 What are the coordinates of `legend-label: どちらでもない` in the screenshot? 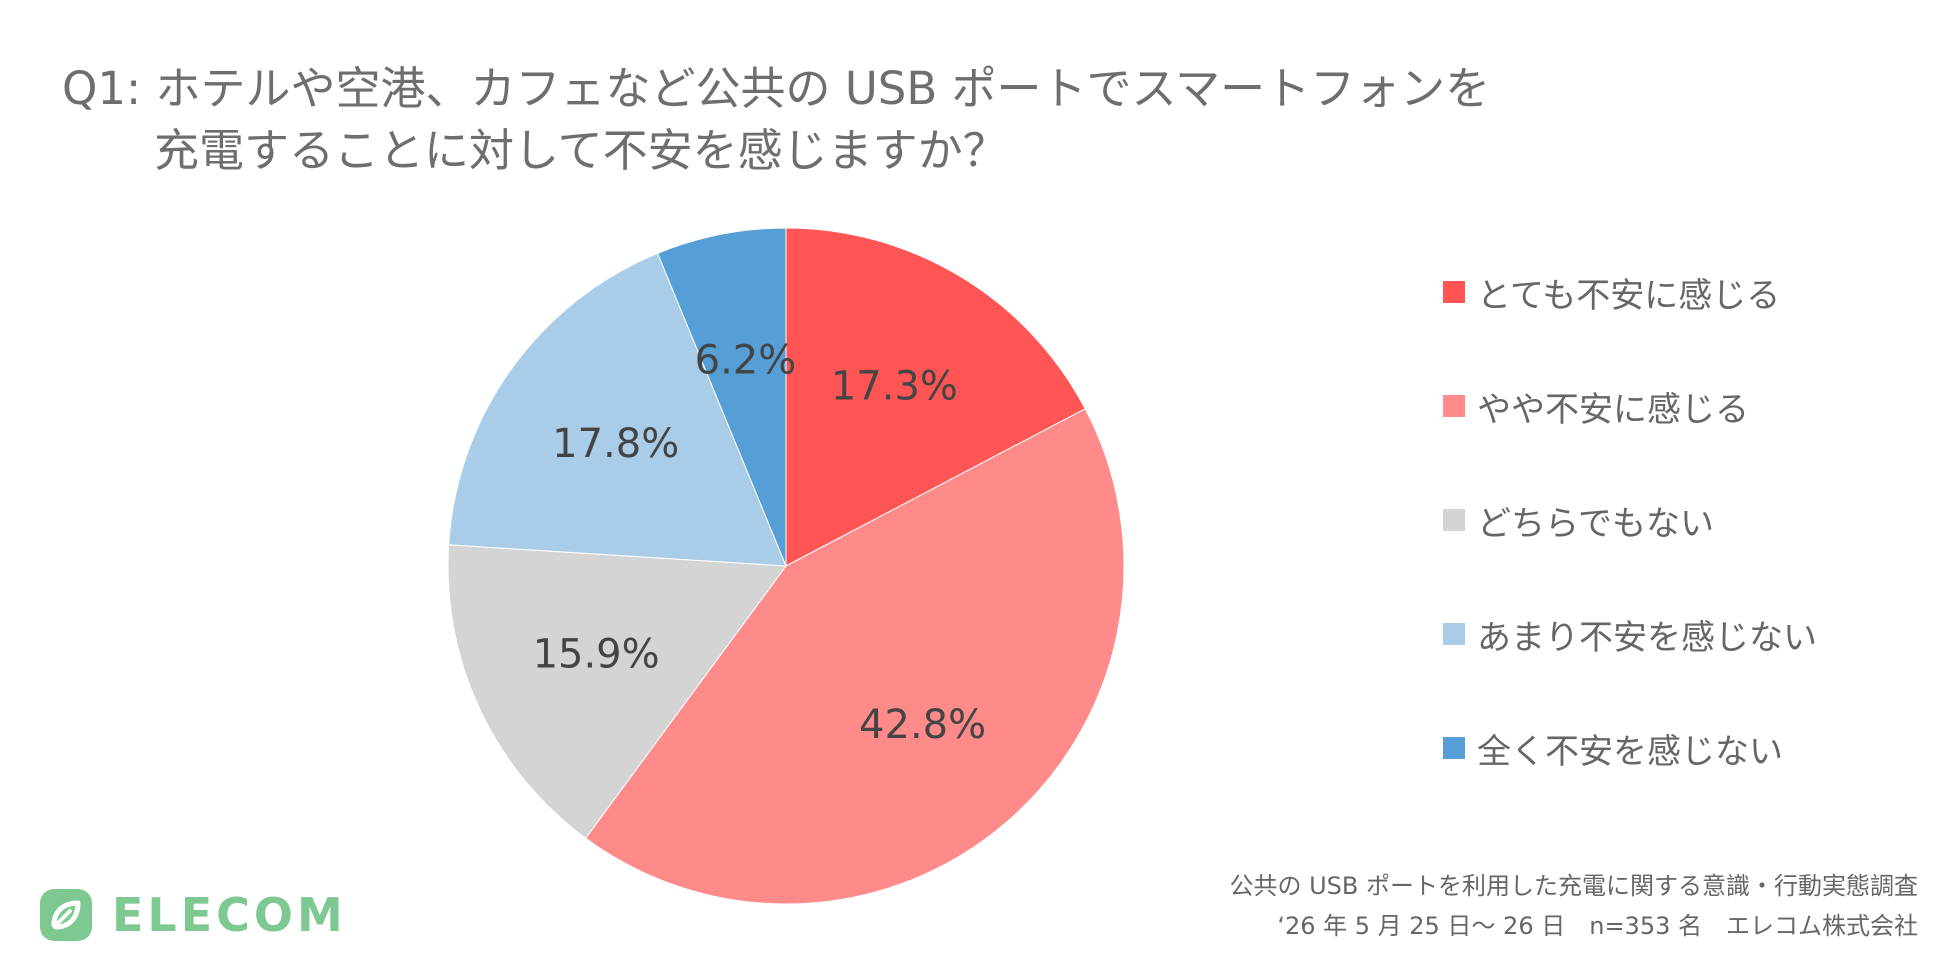 It's located at (1595, 523).